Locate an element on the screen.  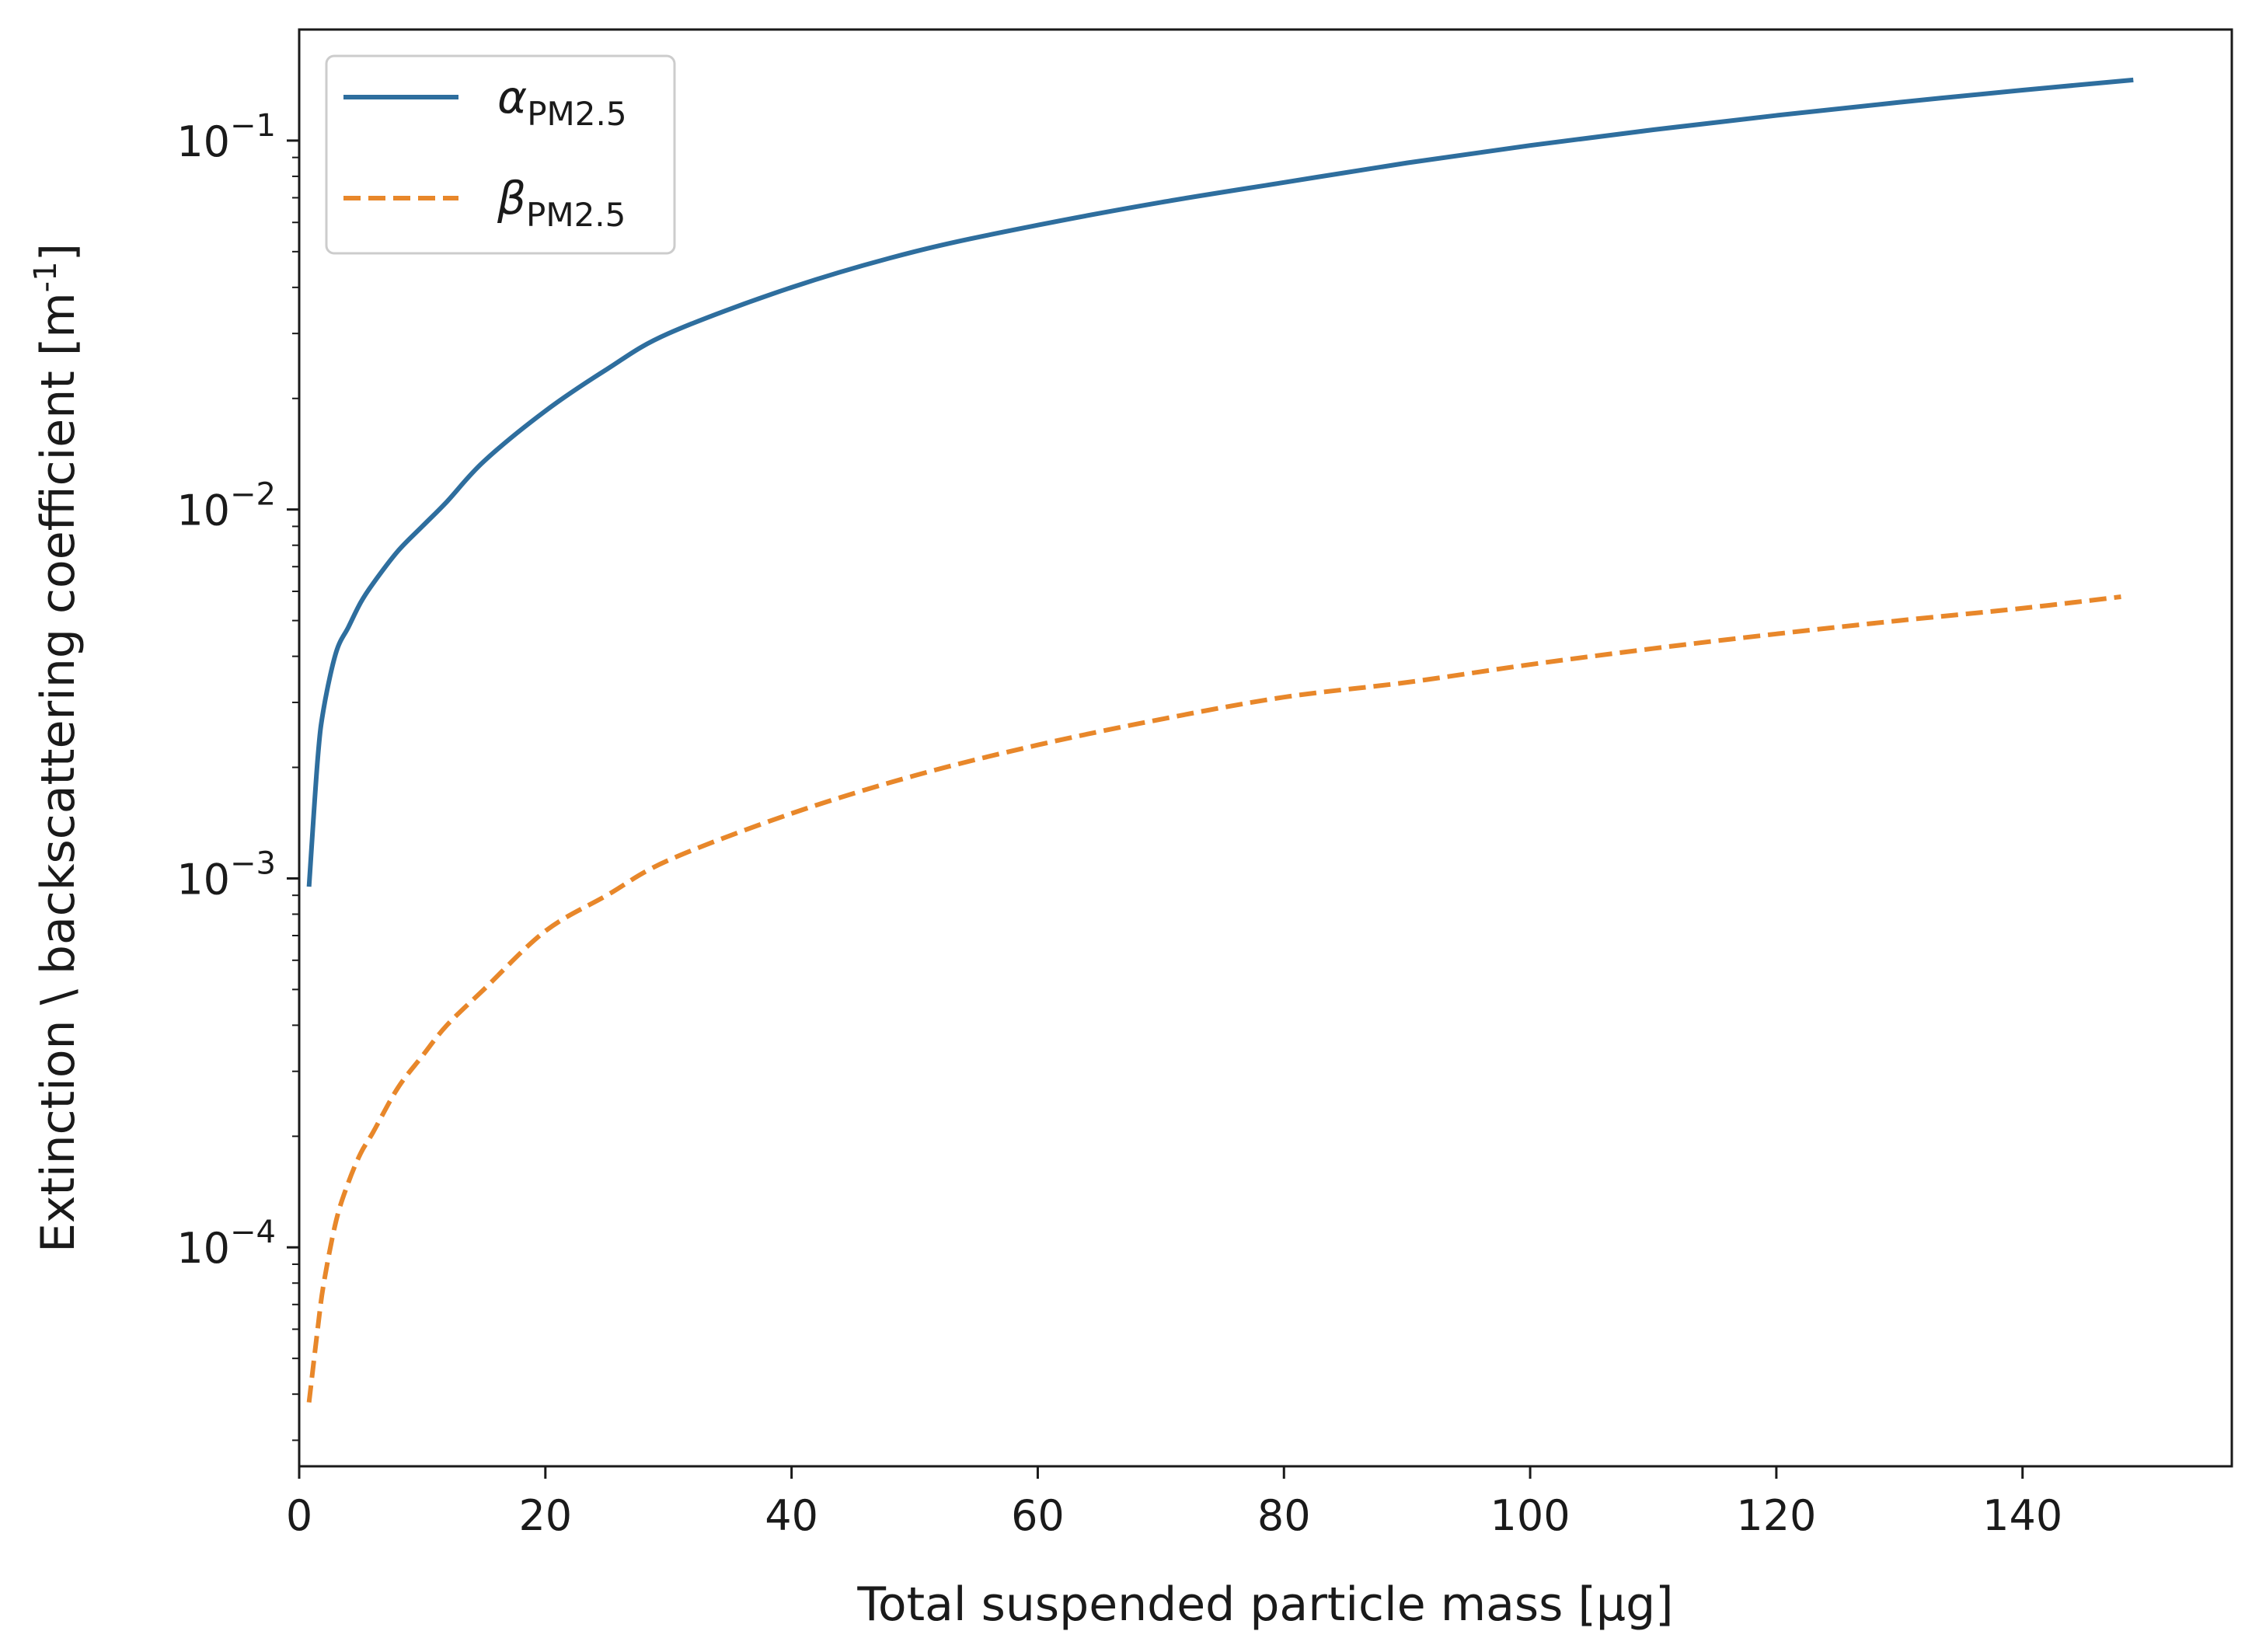
y-tick-exponent: −1 is located at coordinates (253, 126).